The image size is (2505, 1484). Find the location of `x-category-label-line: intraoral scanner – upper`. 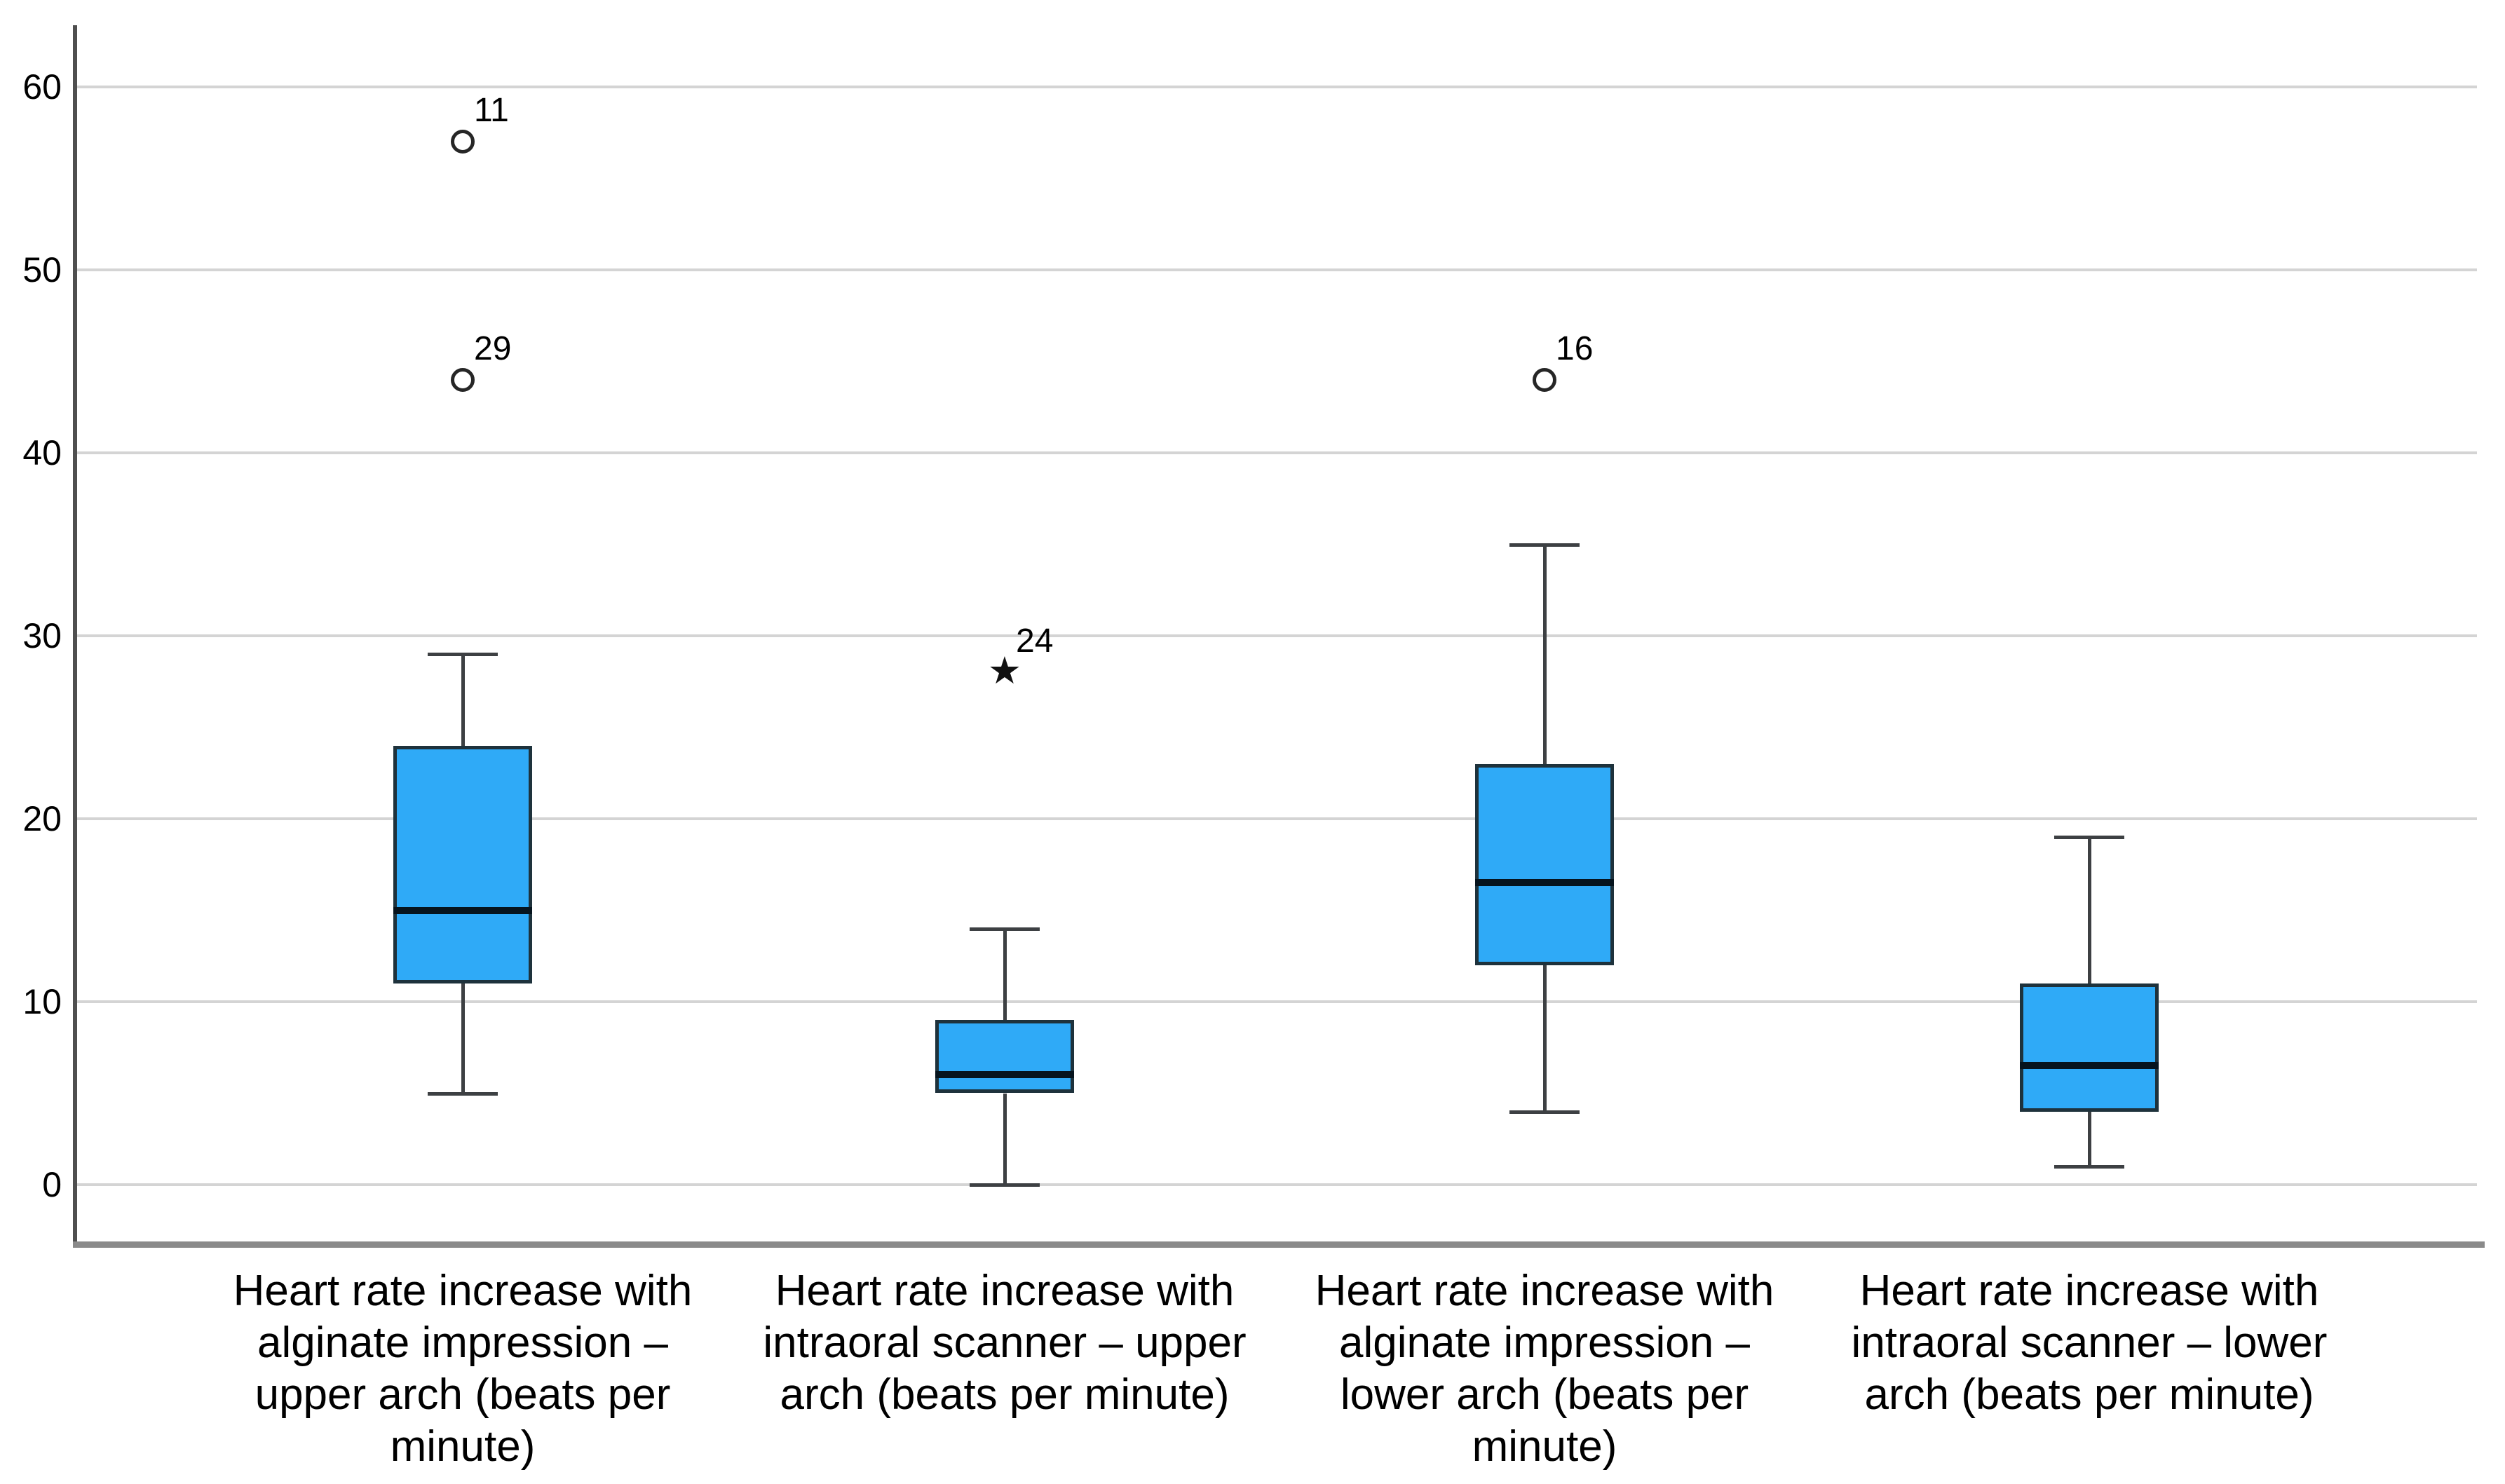

x-category-label-line: intraoral scanner – upper is located at coordinates (1005, 1343).